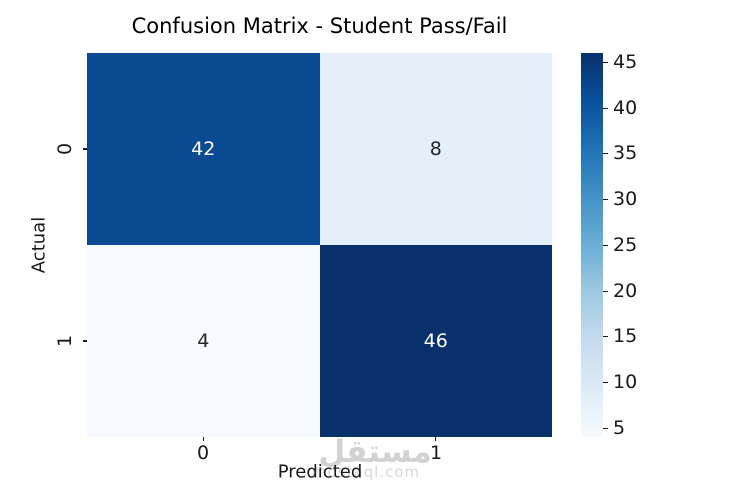  Describe the element at coordinates (625, 62) in the screenshot. I see `colorbar-tick-label: 45` at that location.